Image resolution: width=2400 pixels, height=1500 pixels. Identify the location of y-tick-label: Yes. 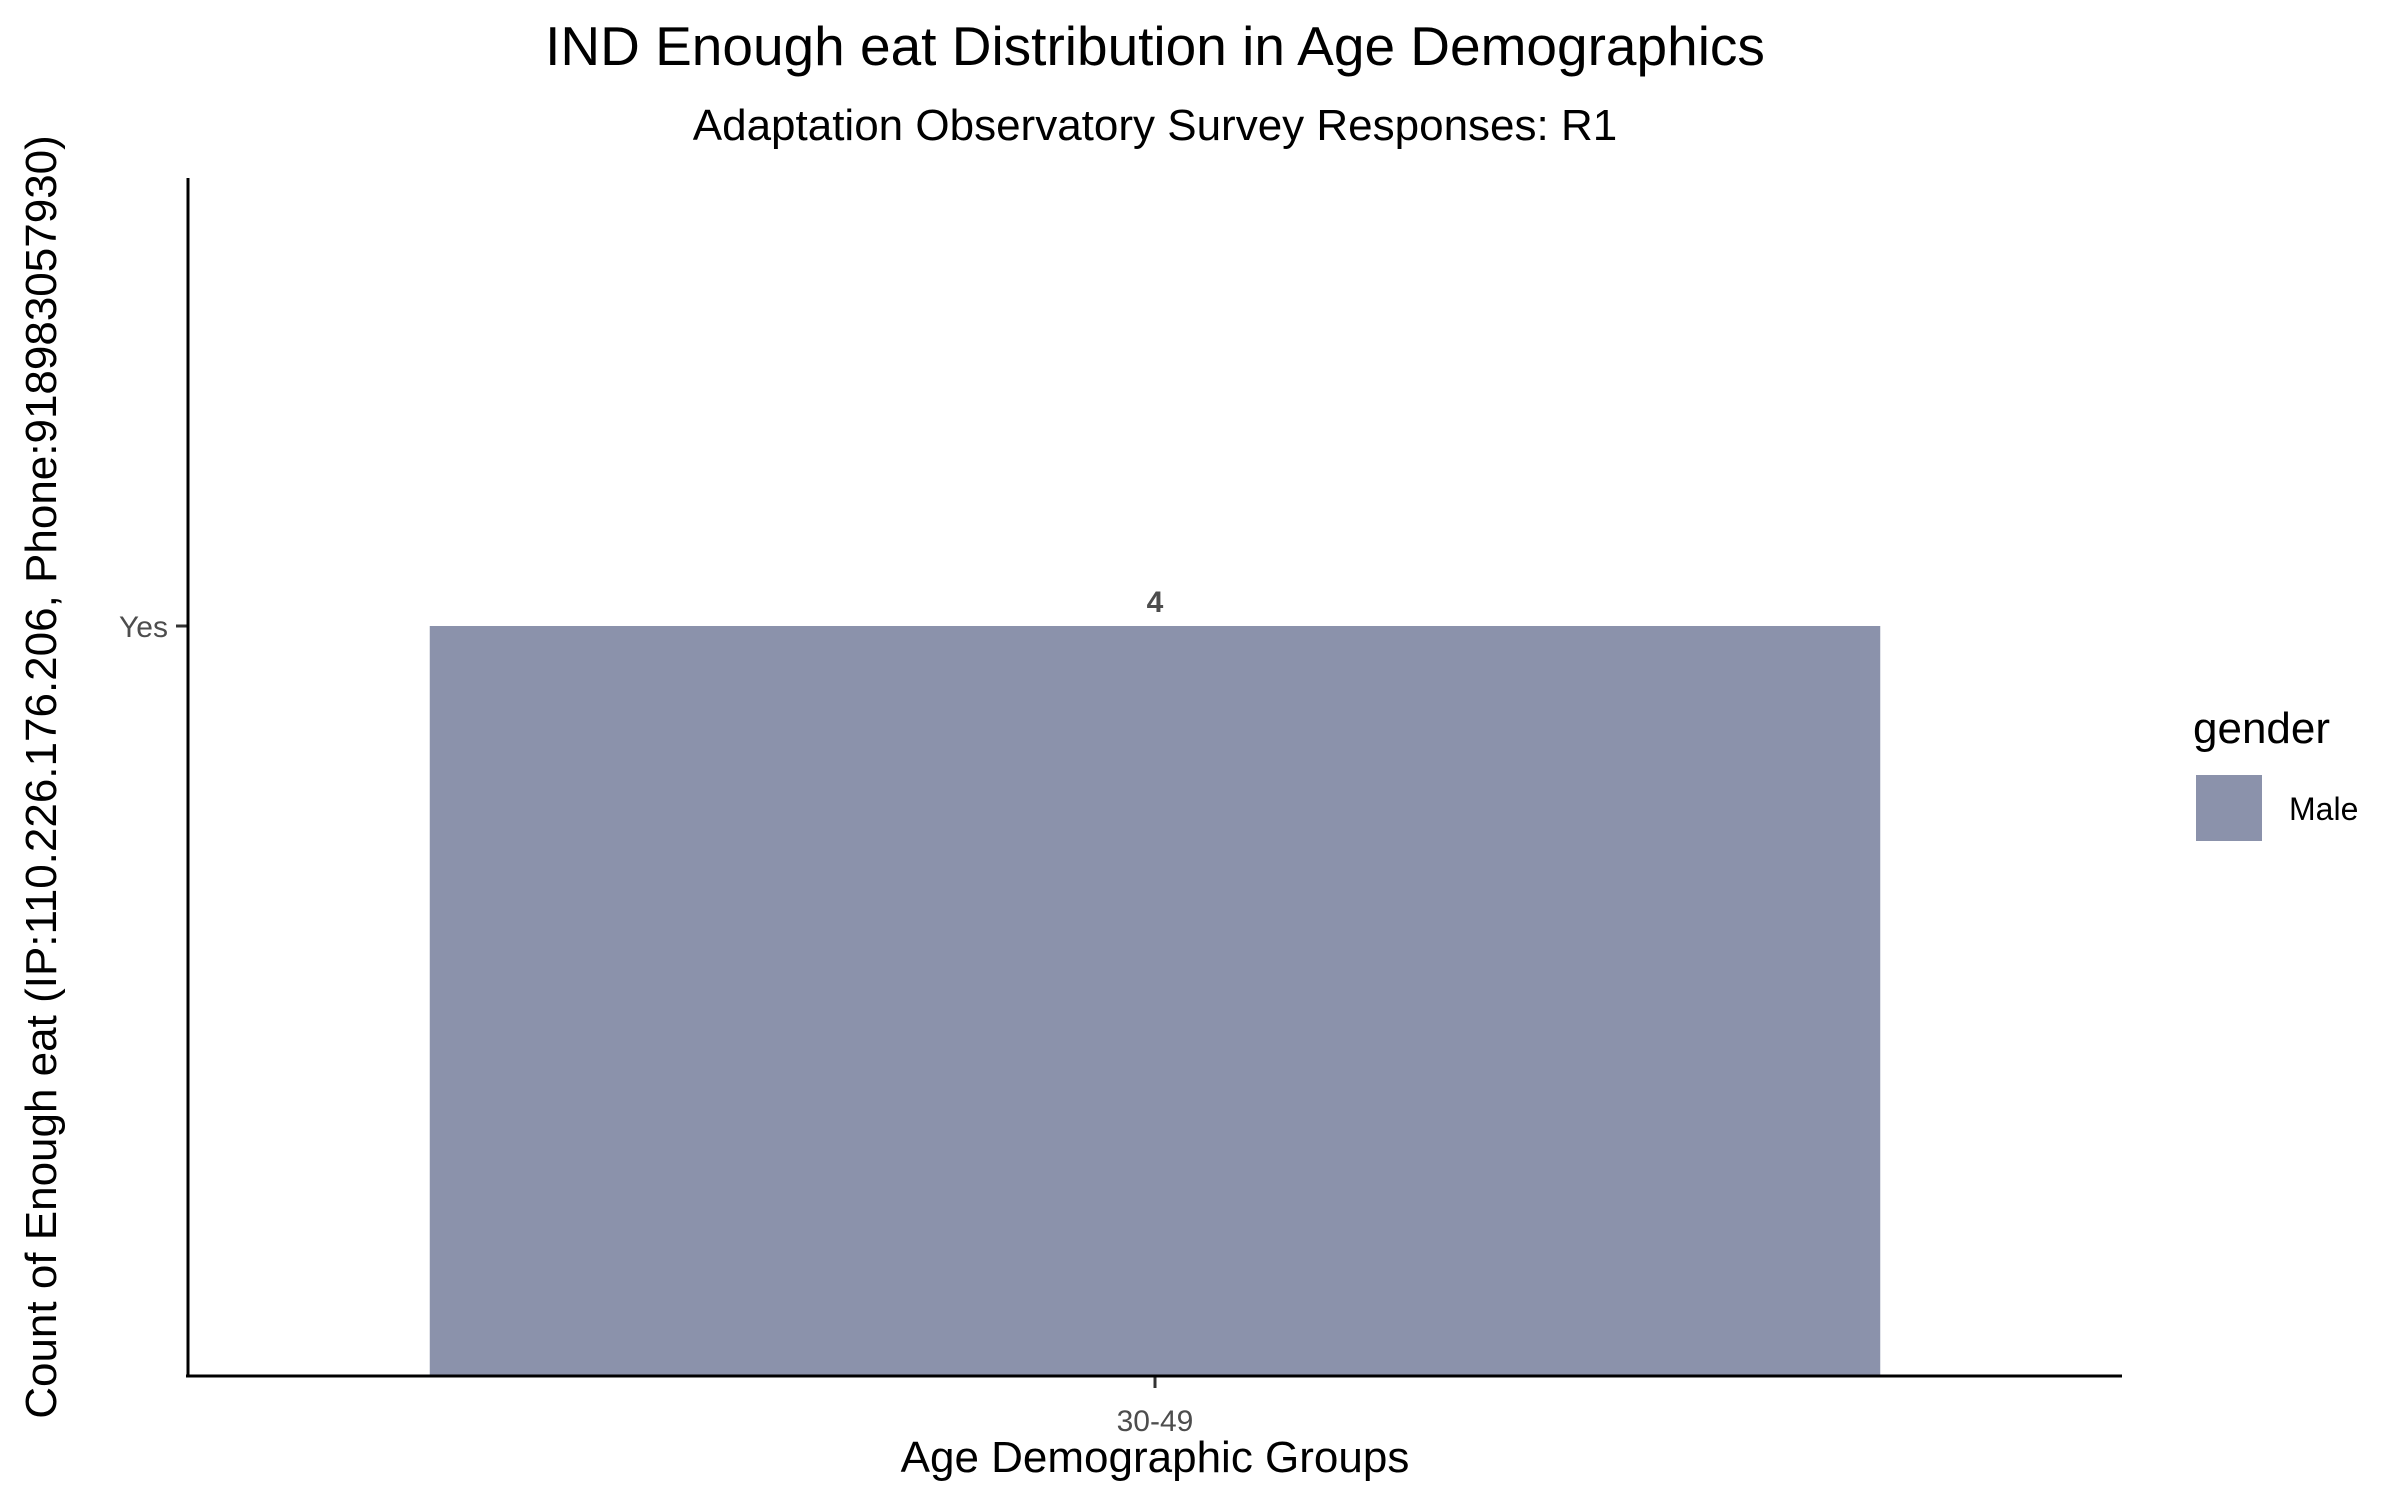
(143, 627).